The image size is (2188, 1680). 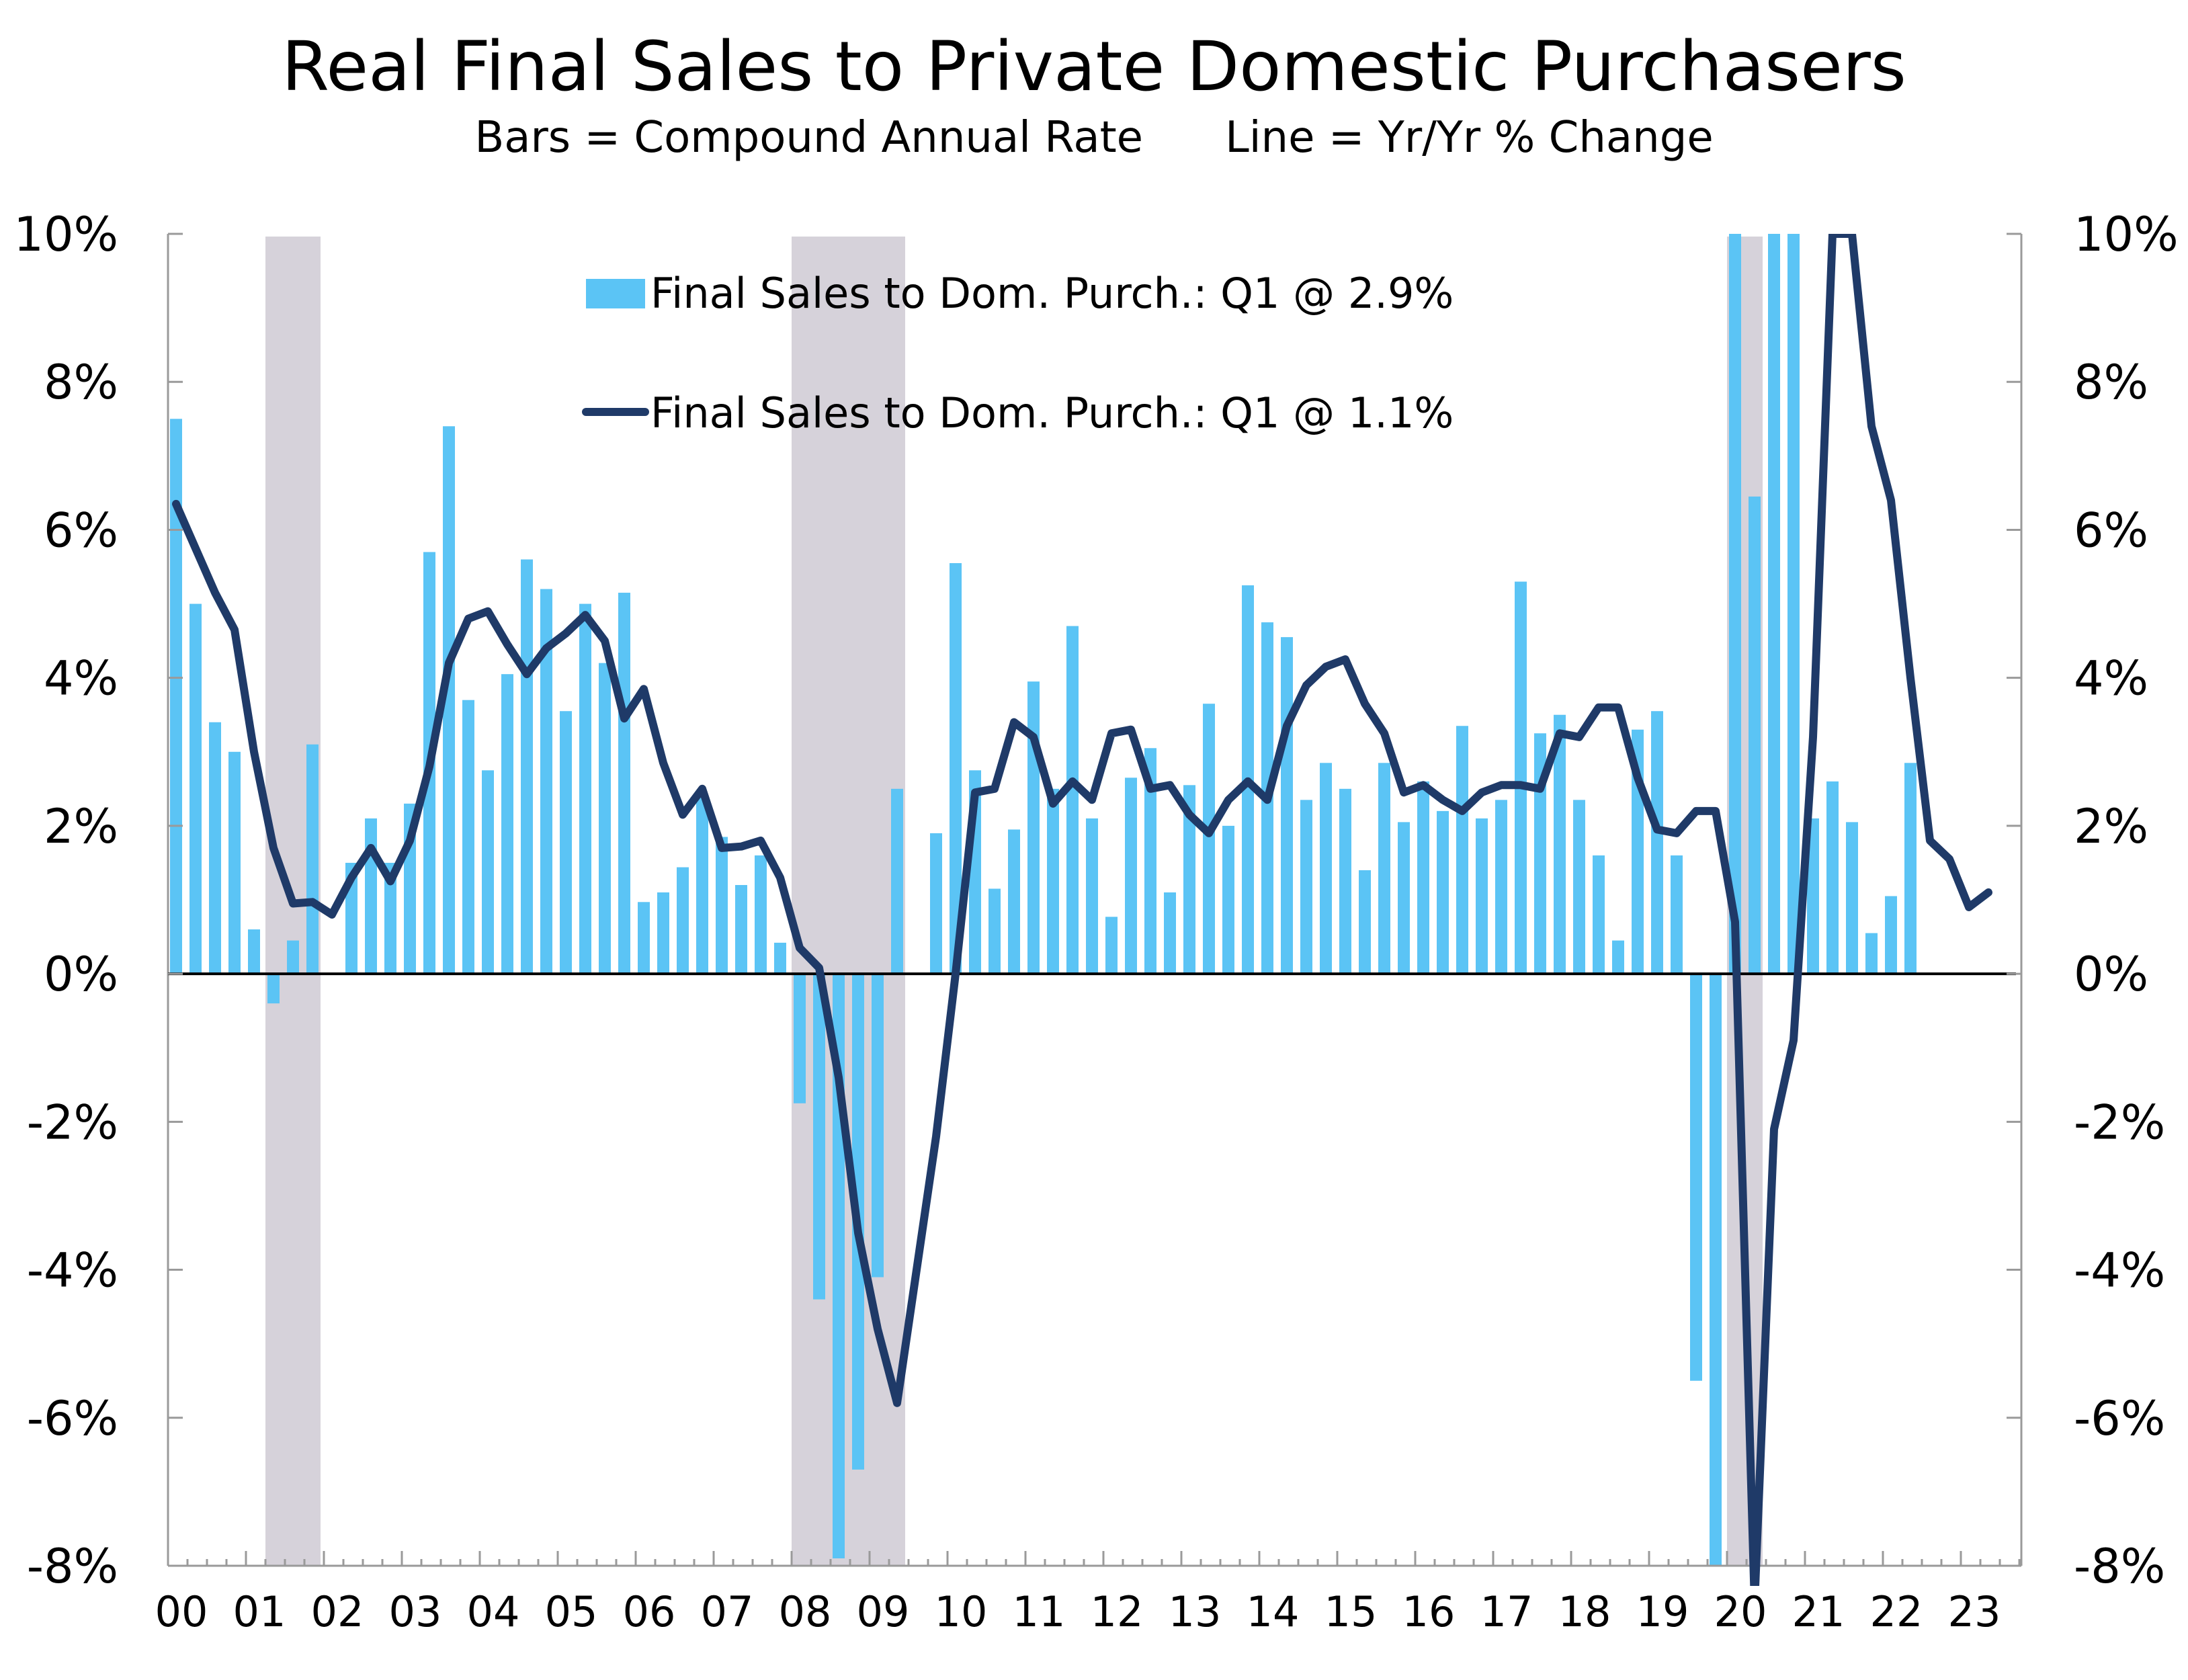 What do you see at coordinates (727, 1611) in the screenshot?
I see `x-tick-label: 07` at bounding box center [727, 1611].